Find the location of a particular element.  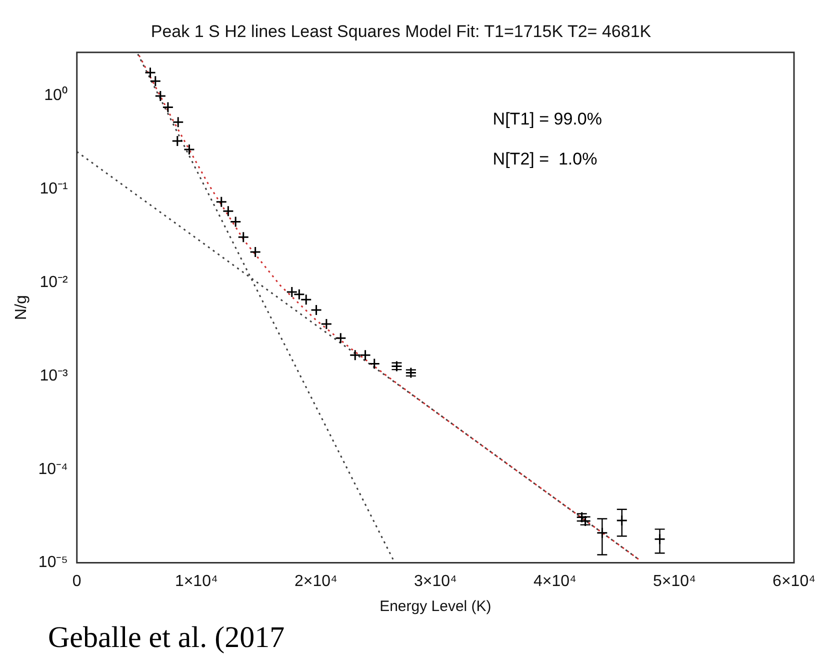

annotation: N[T1] = 99.0% is located at coordinates (547, 118).